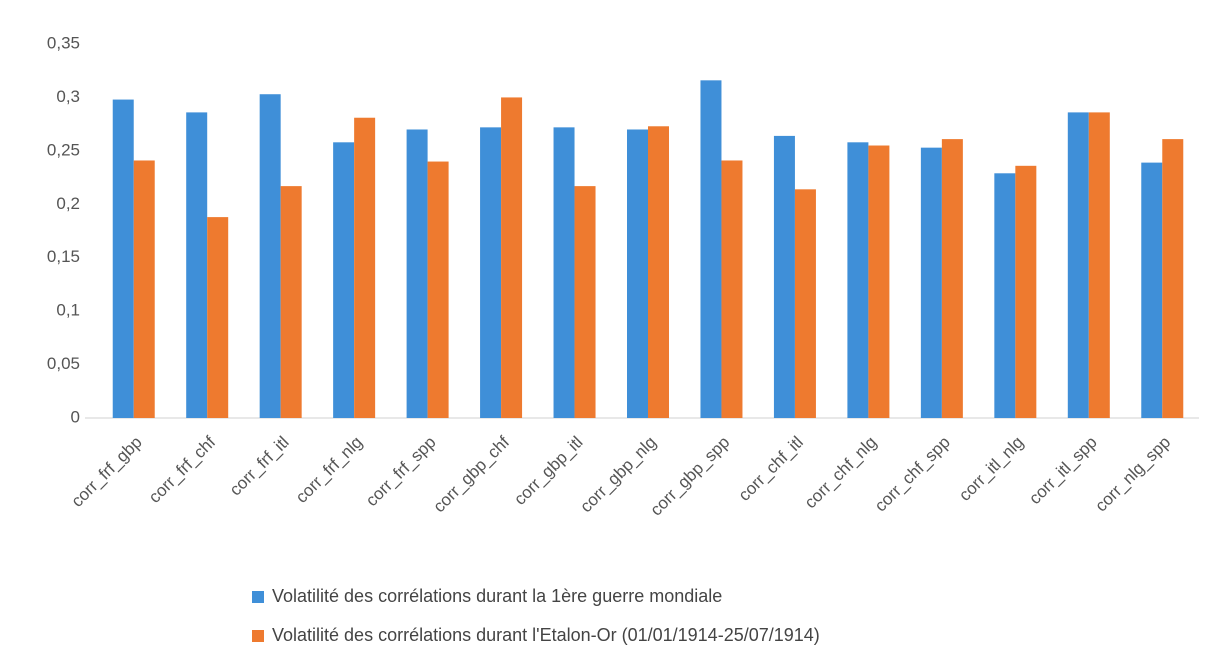  What do you see at coordinates (68, 203) in the screenshot?
I see `y-tick-label: 0,2` at bounding box center [68, 203].